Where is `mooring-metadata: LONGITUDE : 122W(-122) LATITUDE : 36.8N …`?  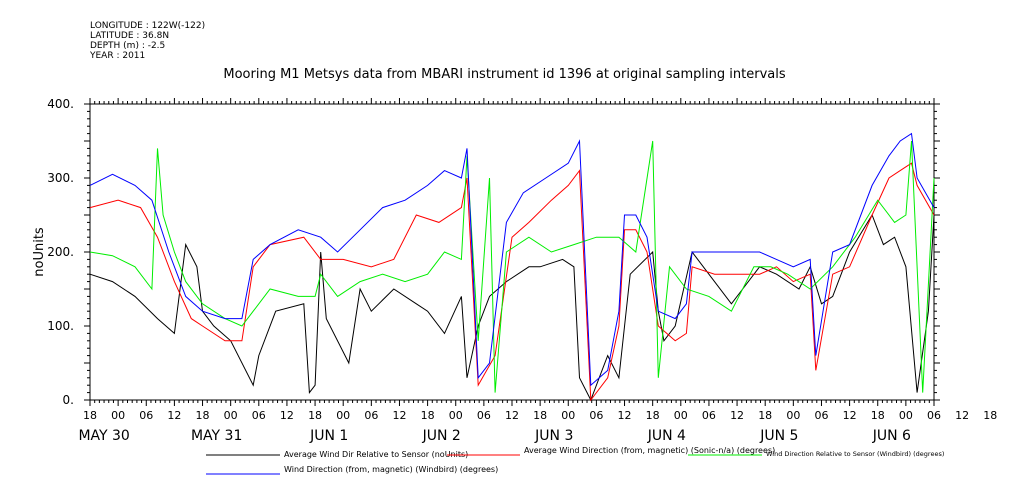
mooring-metadata: LONGITUDE : 122W(-122) LATITUDE : 36.8N … is located at coordinates (147, 41).